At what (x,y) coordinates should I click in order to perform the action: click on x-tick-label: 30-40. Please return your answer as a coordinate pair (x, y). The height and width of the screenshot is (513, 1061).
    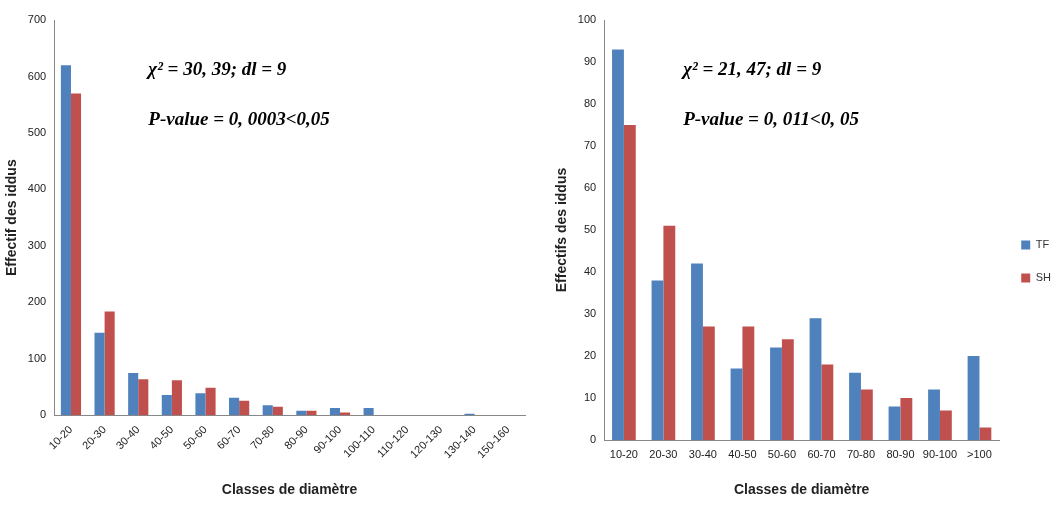
    Looking at the image, I should click on (702, 453).